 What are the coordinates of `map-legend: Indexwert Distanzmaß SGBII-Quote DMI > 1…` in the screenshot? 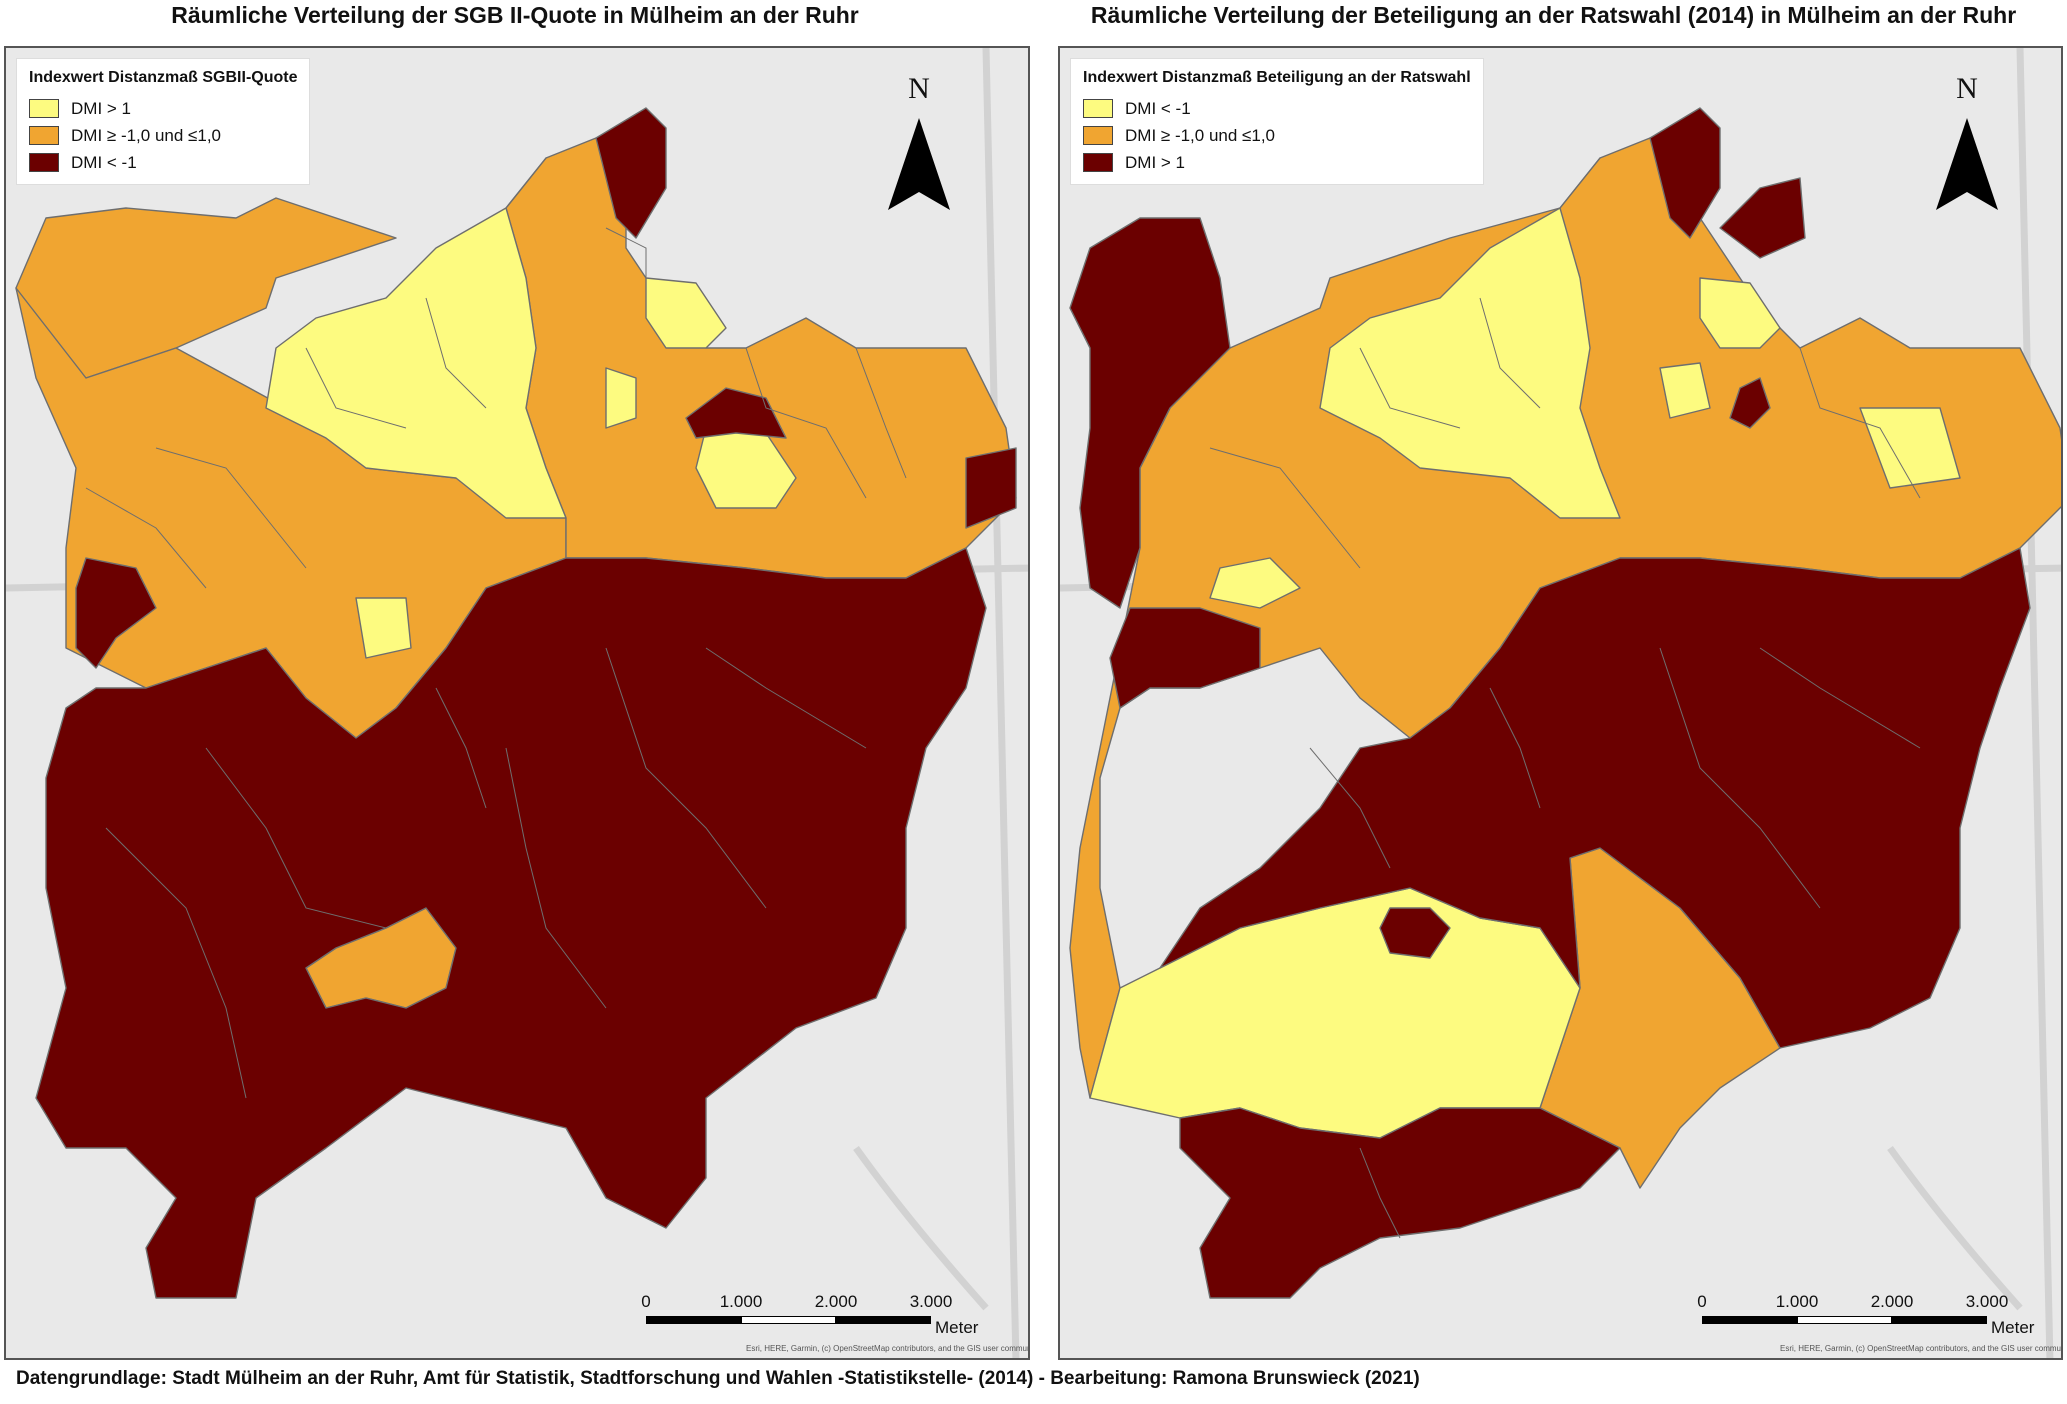 It's located at (163, 121).